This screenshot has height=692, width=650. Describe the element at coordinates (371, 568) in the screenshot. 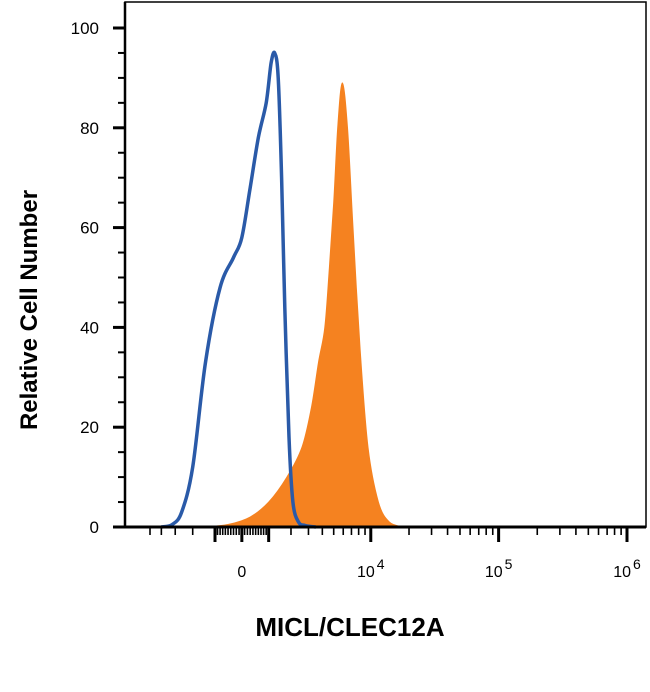

I see `x-tick-label: 10 4` at that location.